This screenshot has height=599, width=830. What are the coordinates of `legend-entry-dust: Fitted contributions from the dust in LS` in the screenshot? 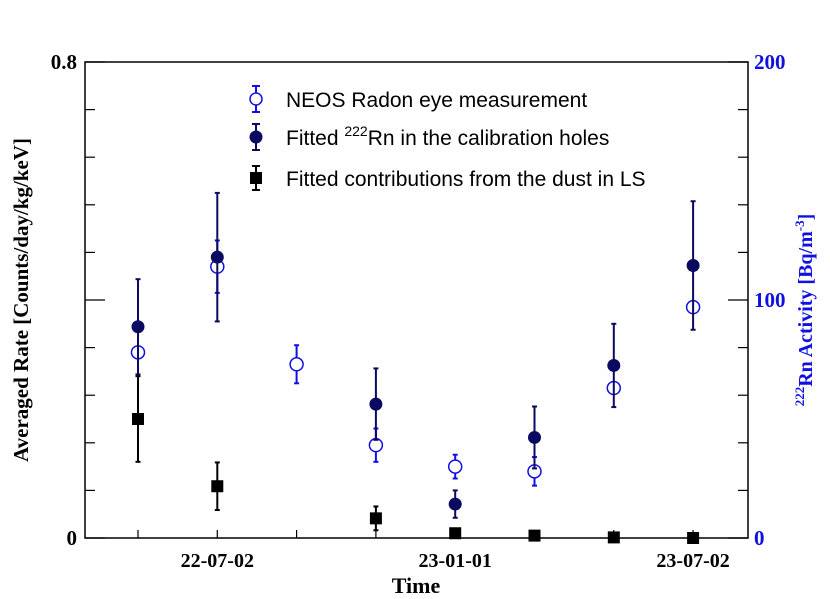 It's located at (448, 178).